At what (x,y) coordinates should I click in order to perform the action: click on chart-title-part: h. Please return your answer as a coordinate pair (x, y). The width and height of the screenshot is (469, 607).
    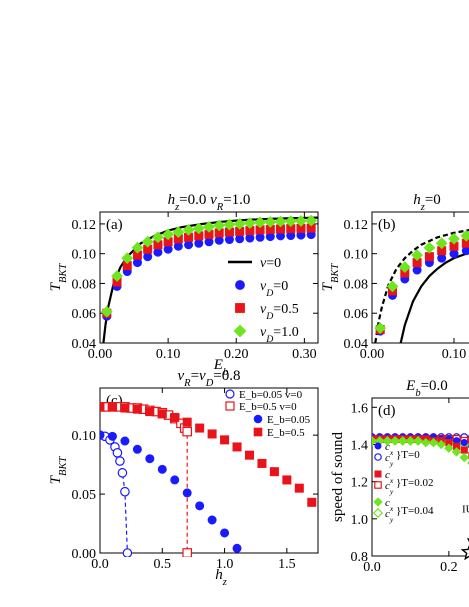
    Looking at the image, I should click on (172, 200).